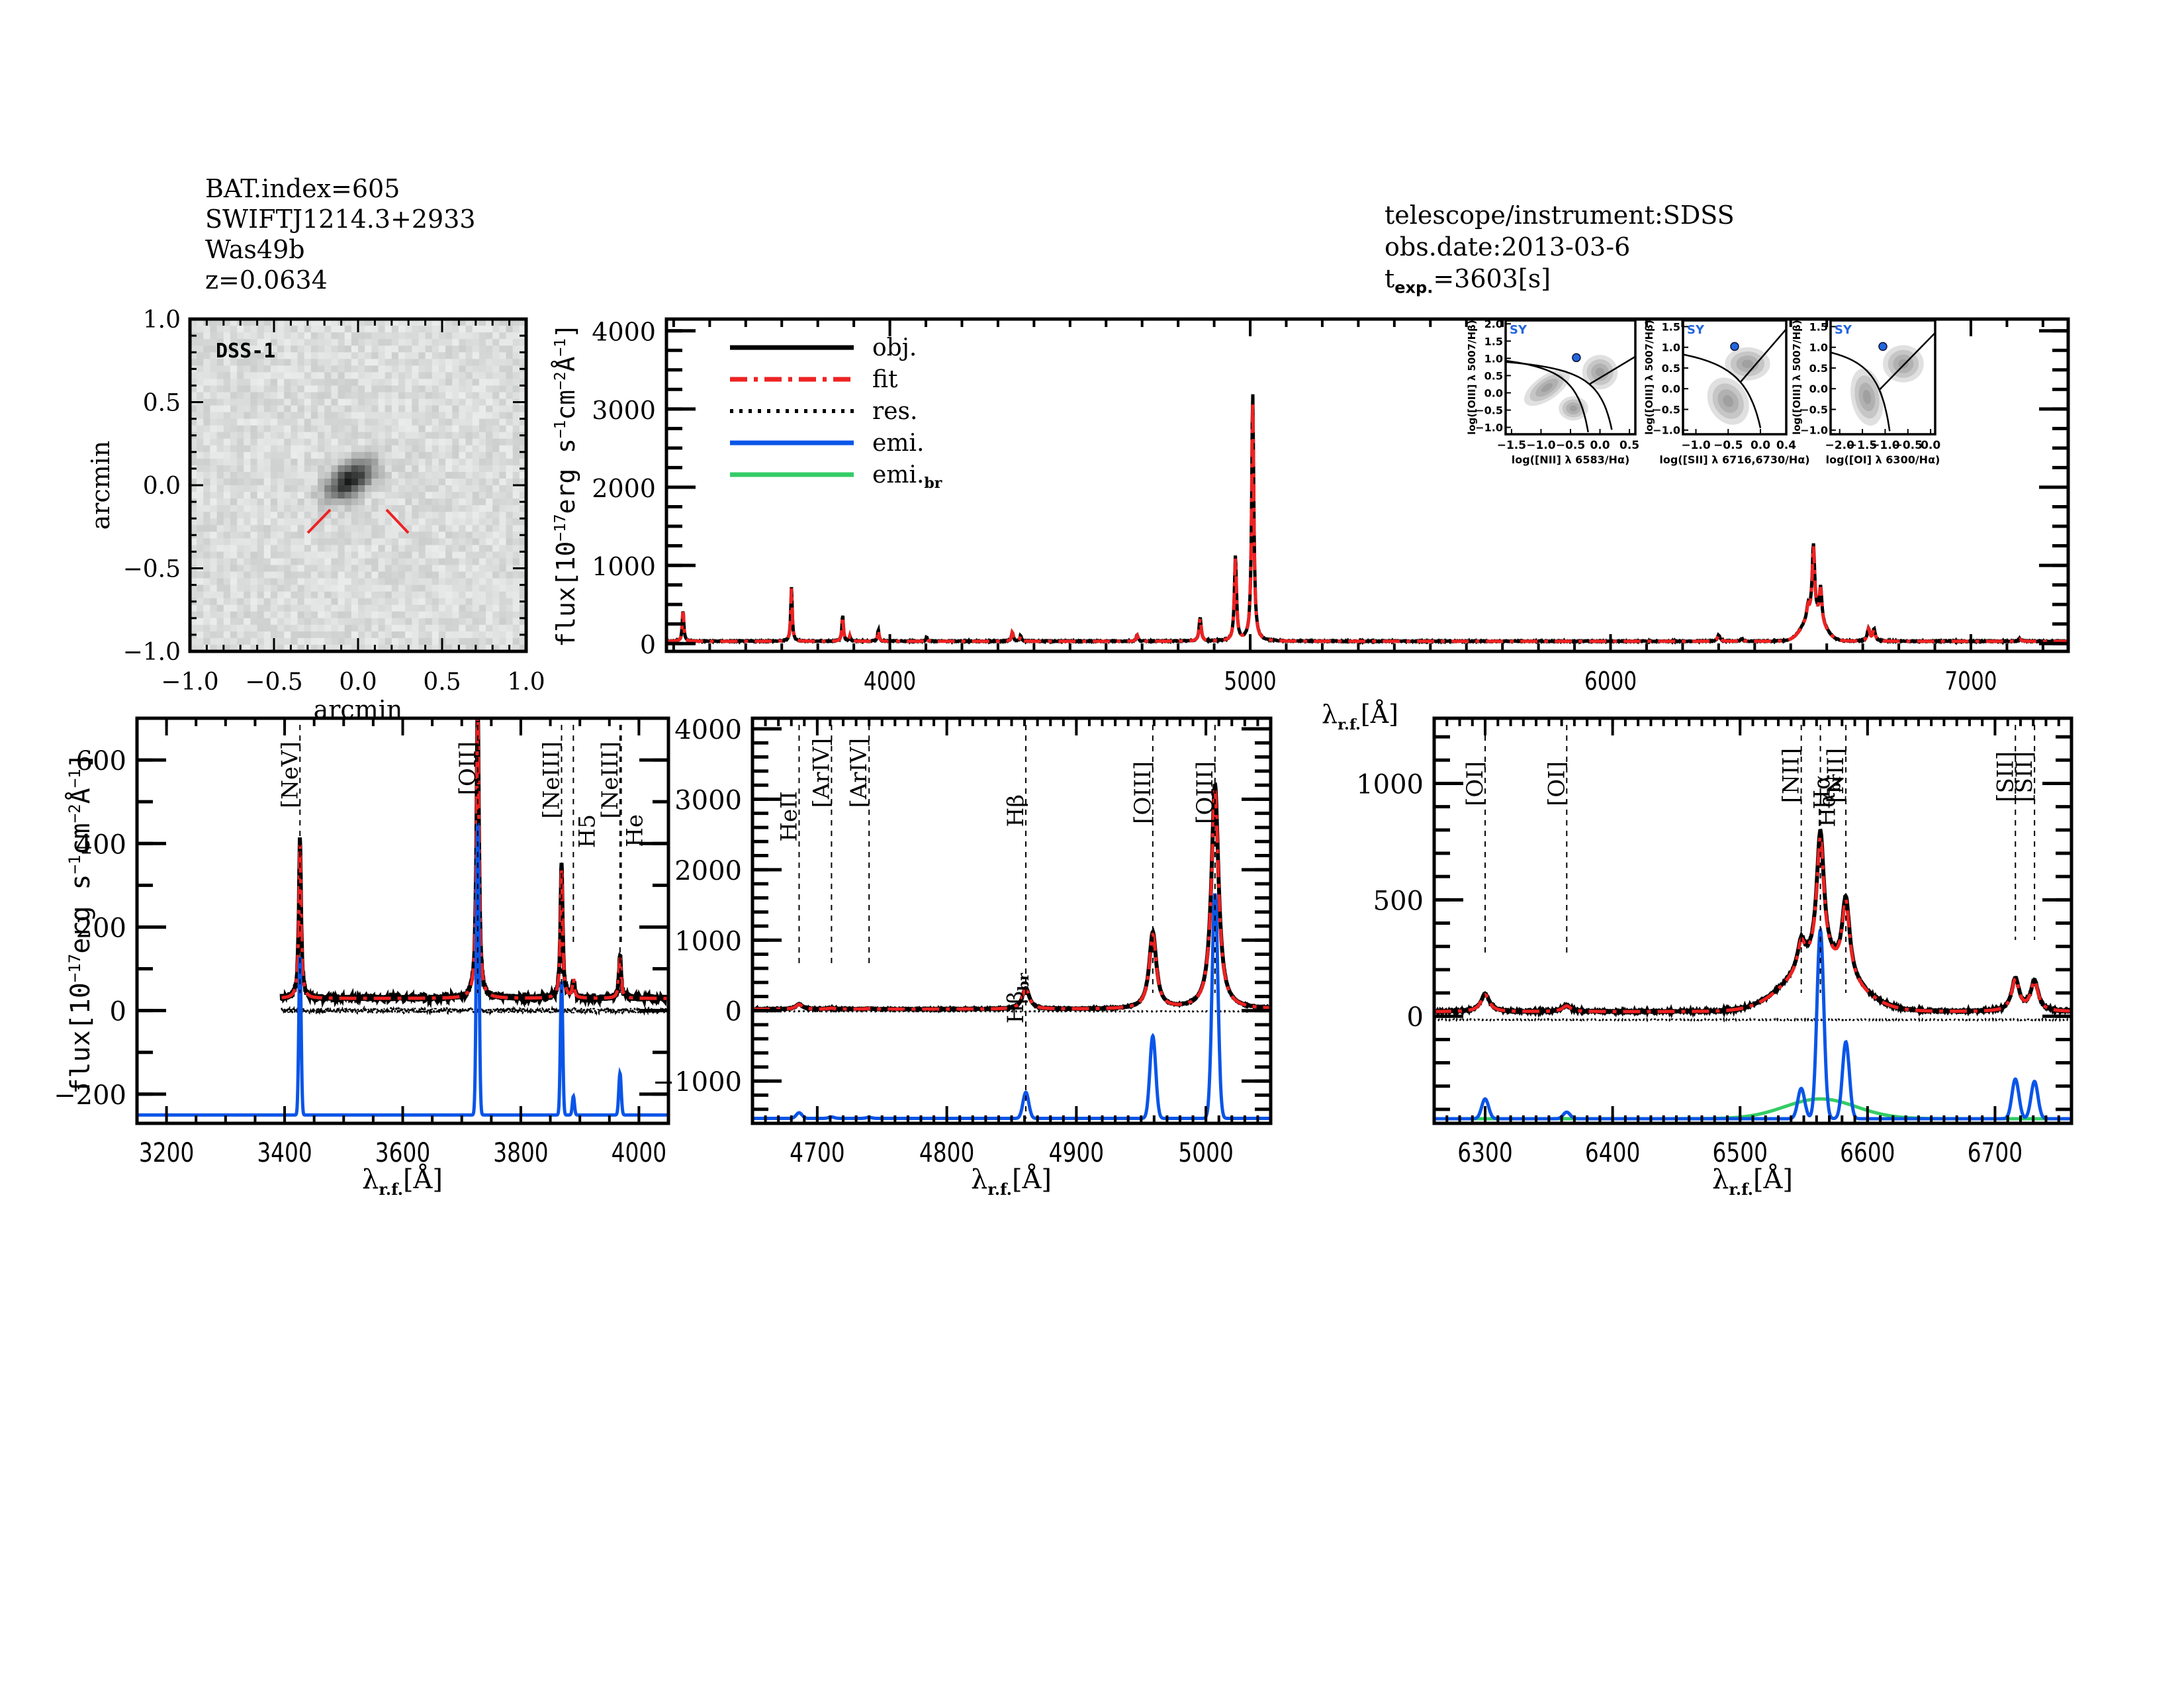 Image resolution: width=2184 pixels, height=1688 pixels. What do you see at coordinates (1560, 215) in the screenshot?
I see `telescope-instrument: telescope/instrument:SDSS` at bounding box center [1560, 215].